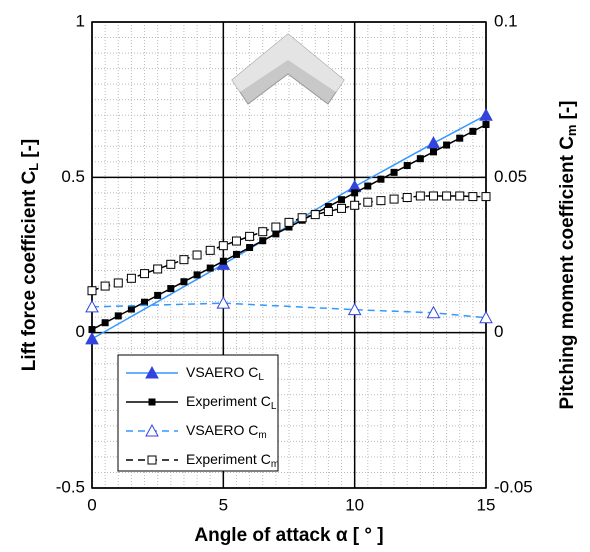 The width and height of the screenshot is (590, 552). I want to click on wing-image, so click(288, 69).